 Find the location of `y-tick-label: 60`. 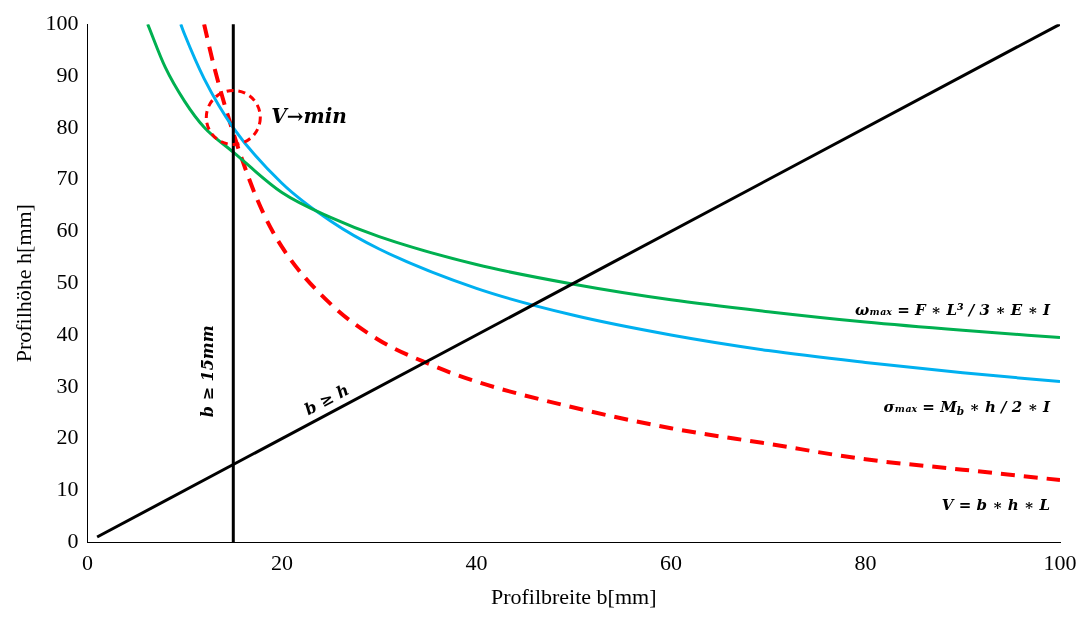

y-tick-label: 60 is located at coordinates (67, 230).